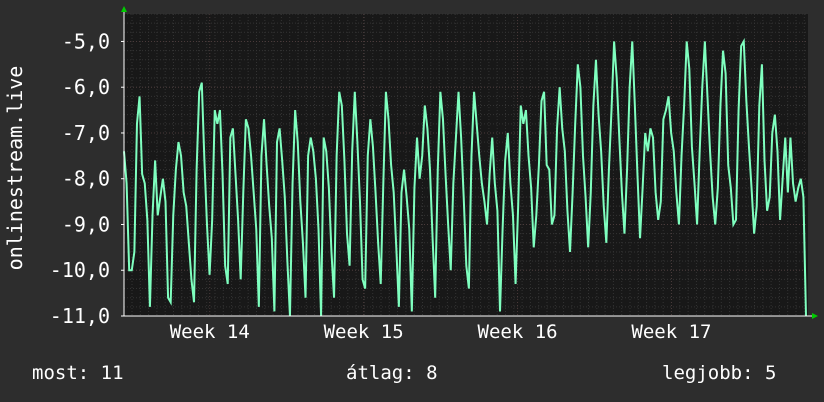 This screenshot has height=402, width=824. Describe the element at coordinates (86, 87) in the screenshot. I see `y-tick-label: -6,0` at that location.